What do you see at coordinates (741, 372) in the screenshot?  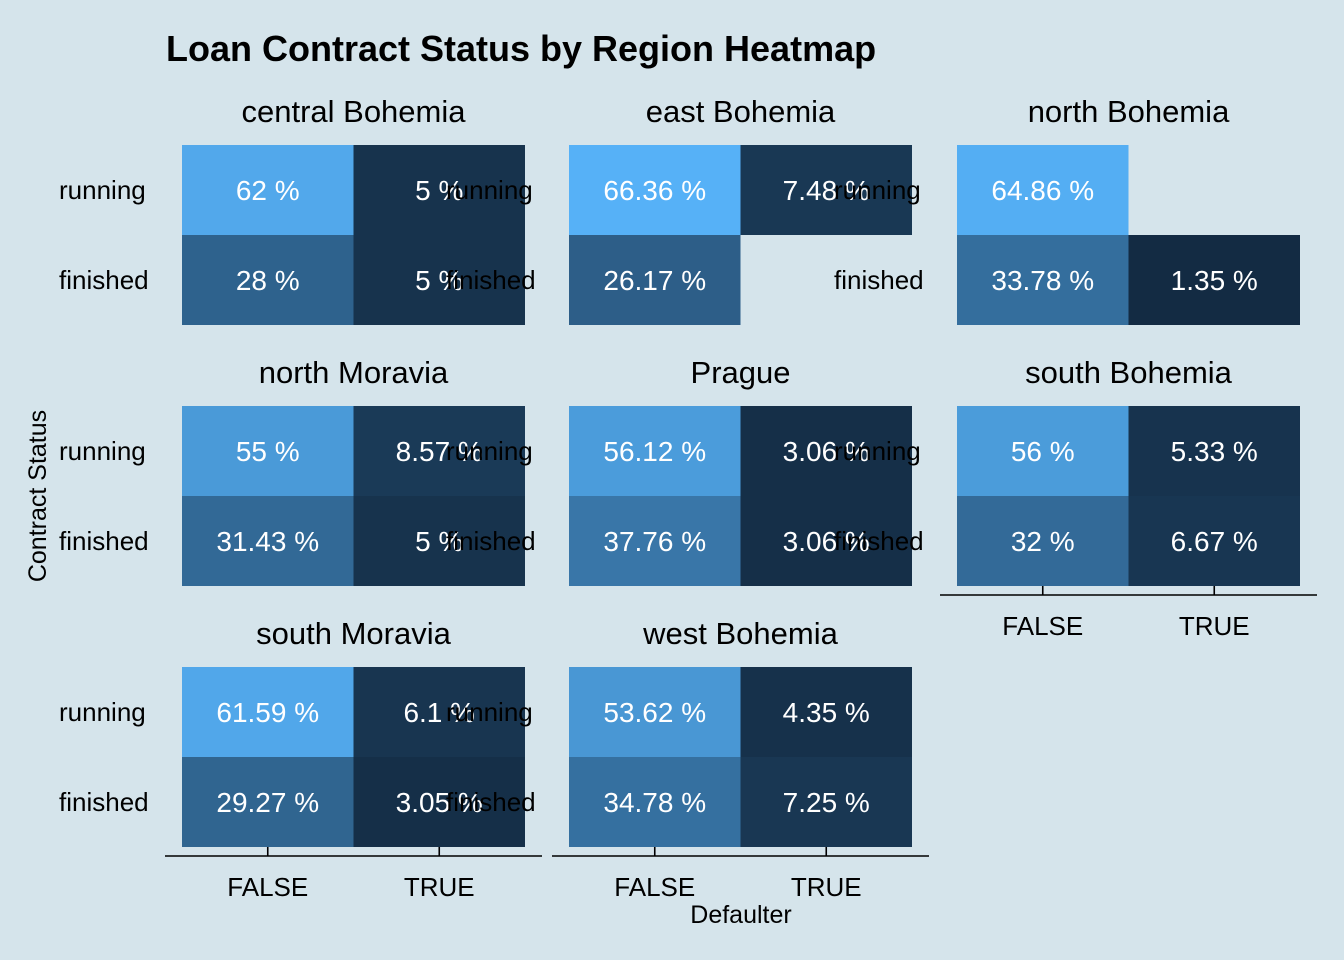 I see `panel-title: Prague` at bounding box center [741, 372].